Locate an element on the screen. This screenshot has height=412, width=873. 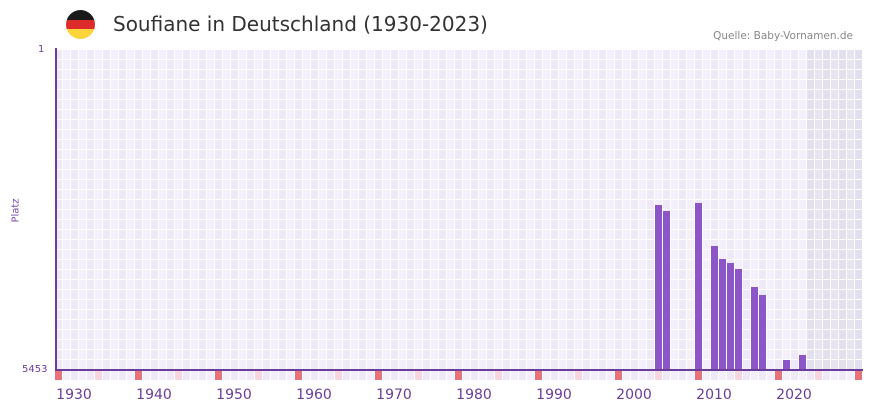
bar-2021 is located at coordinates (802, 362).